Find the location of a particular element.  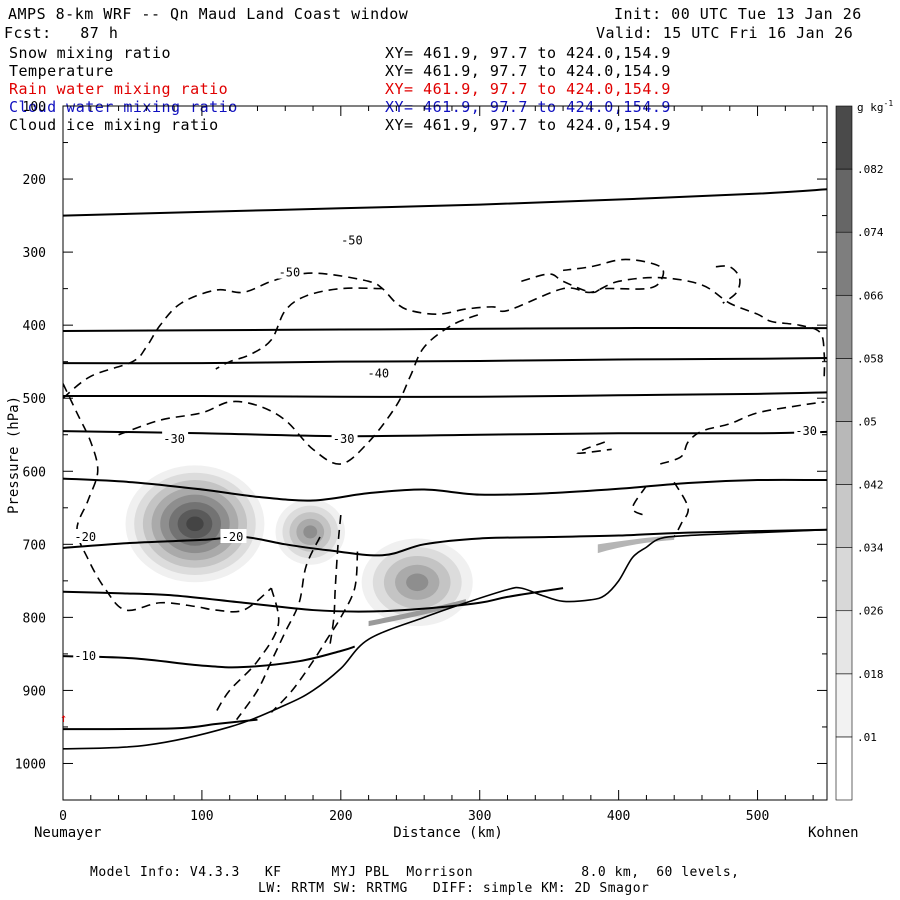

colorbar-tick-label: .05 is located at coordinates (867, 421).